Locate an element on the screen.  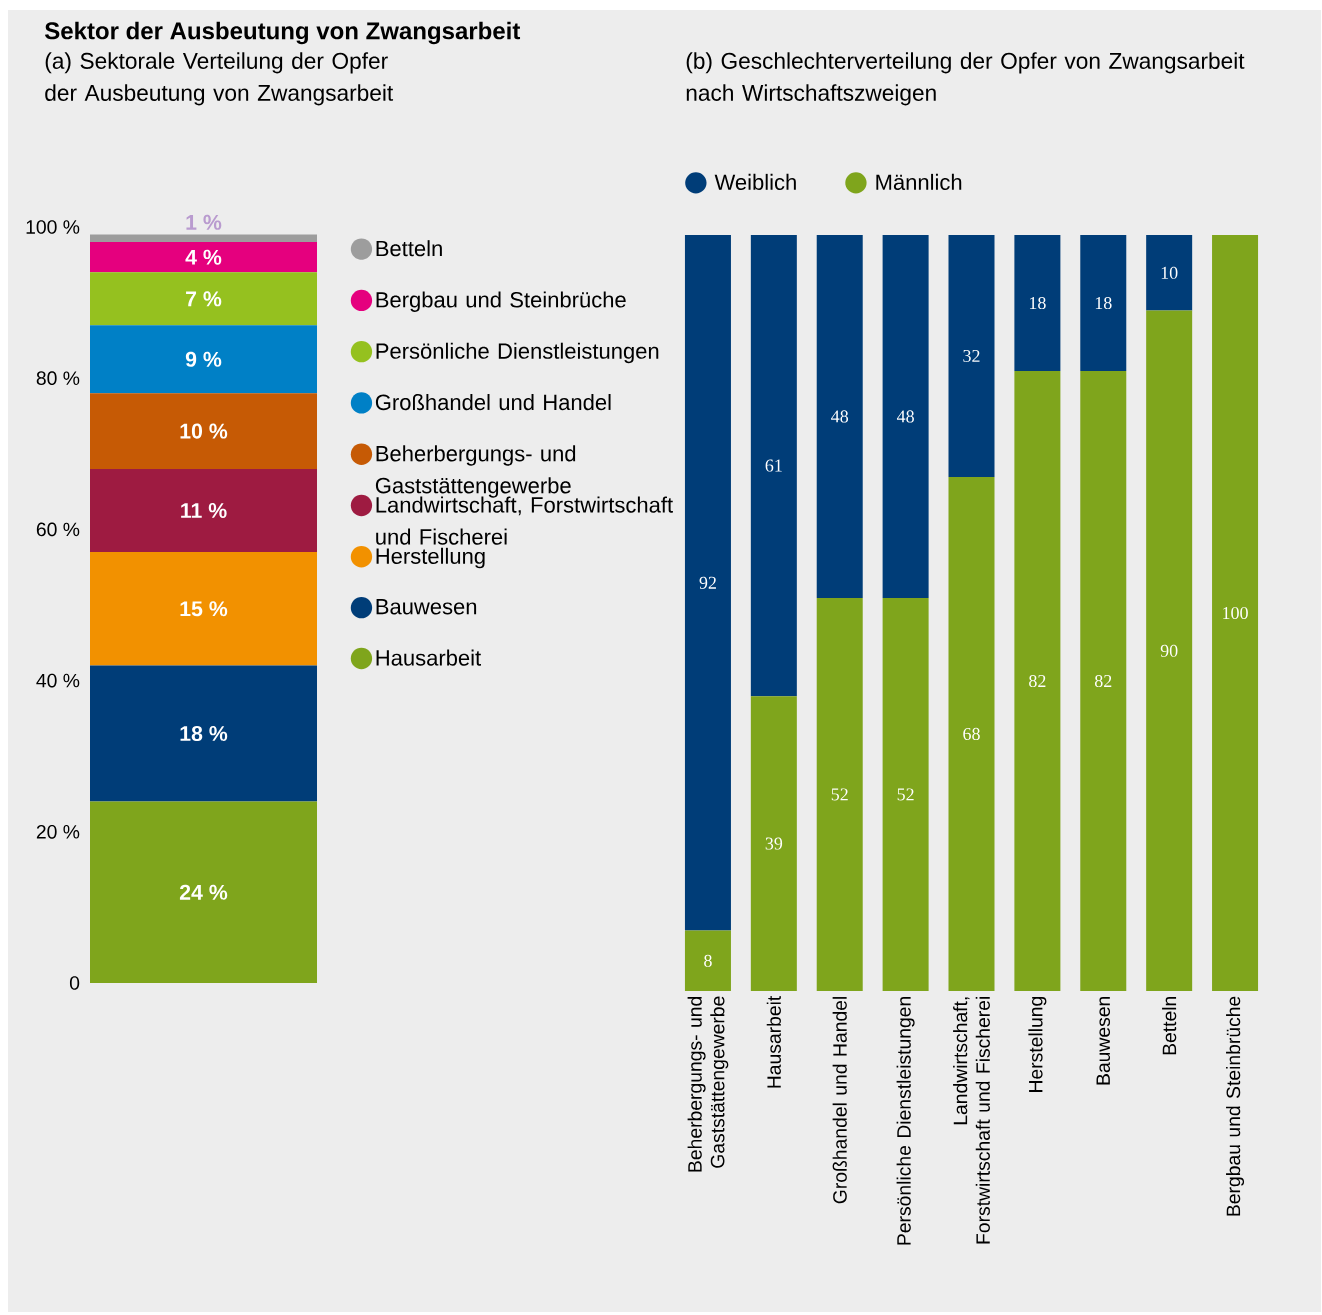
legend-label: Herstellung is located at coordinates (430, 558).